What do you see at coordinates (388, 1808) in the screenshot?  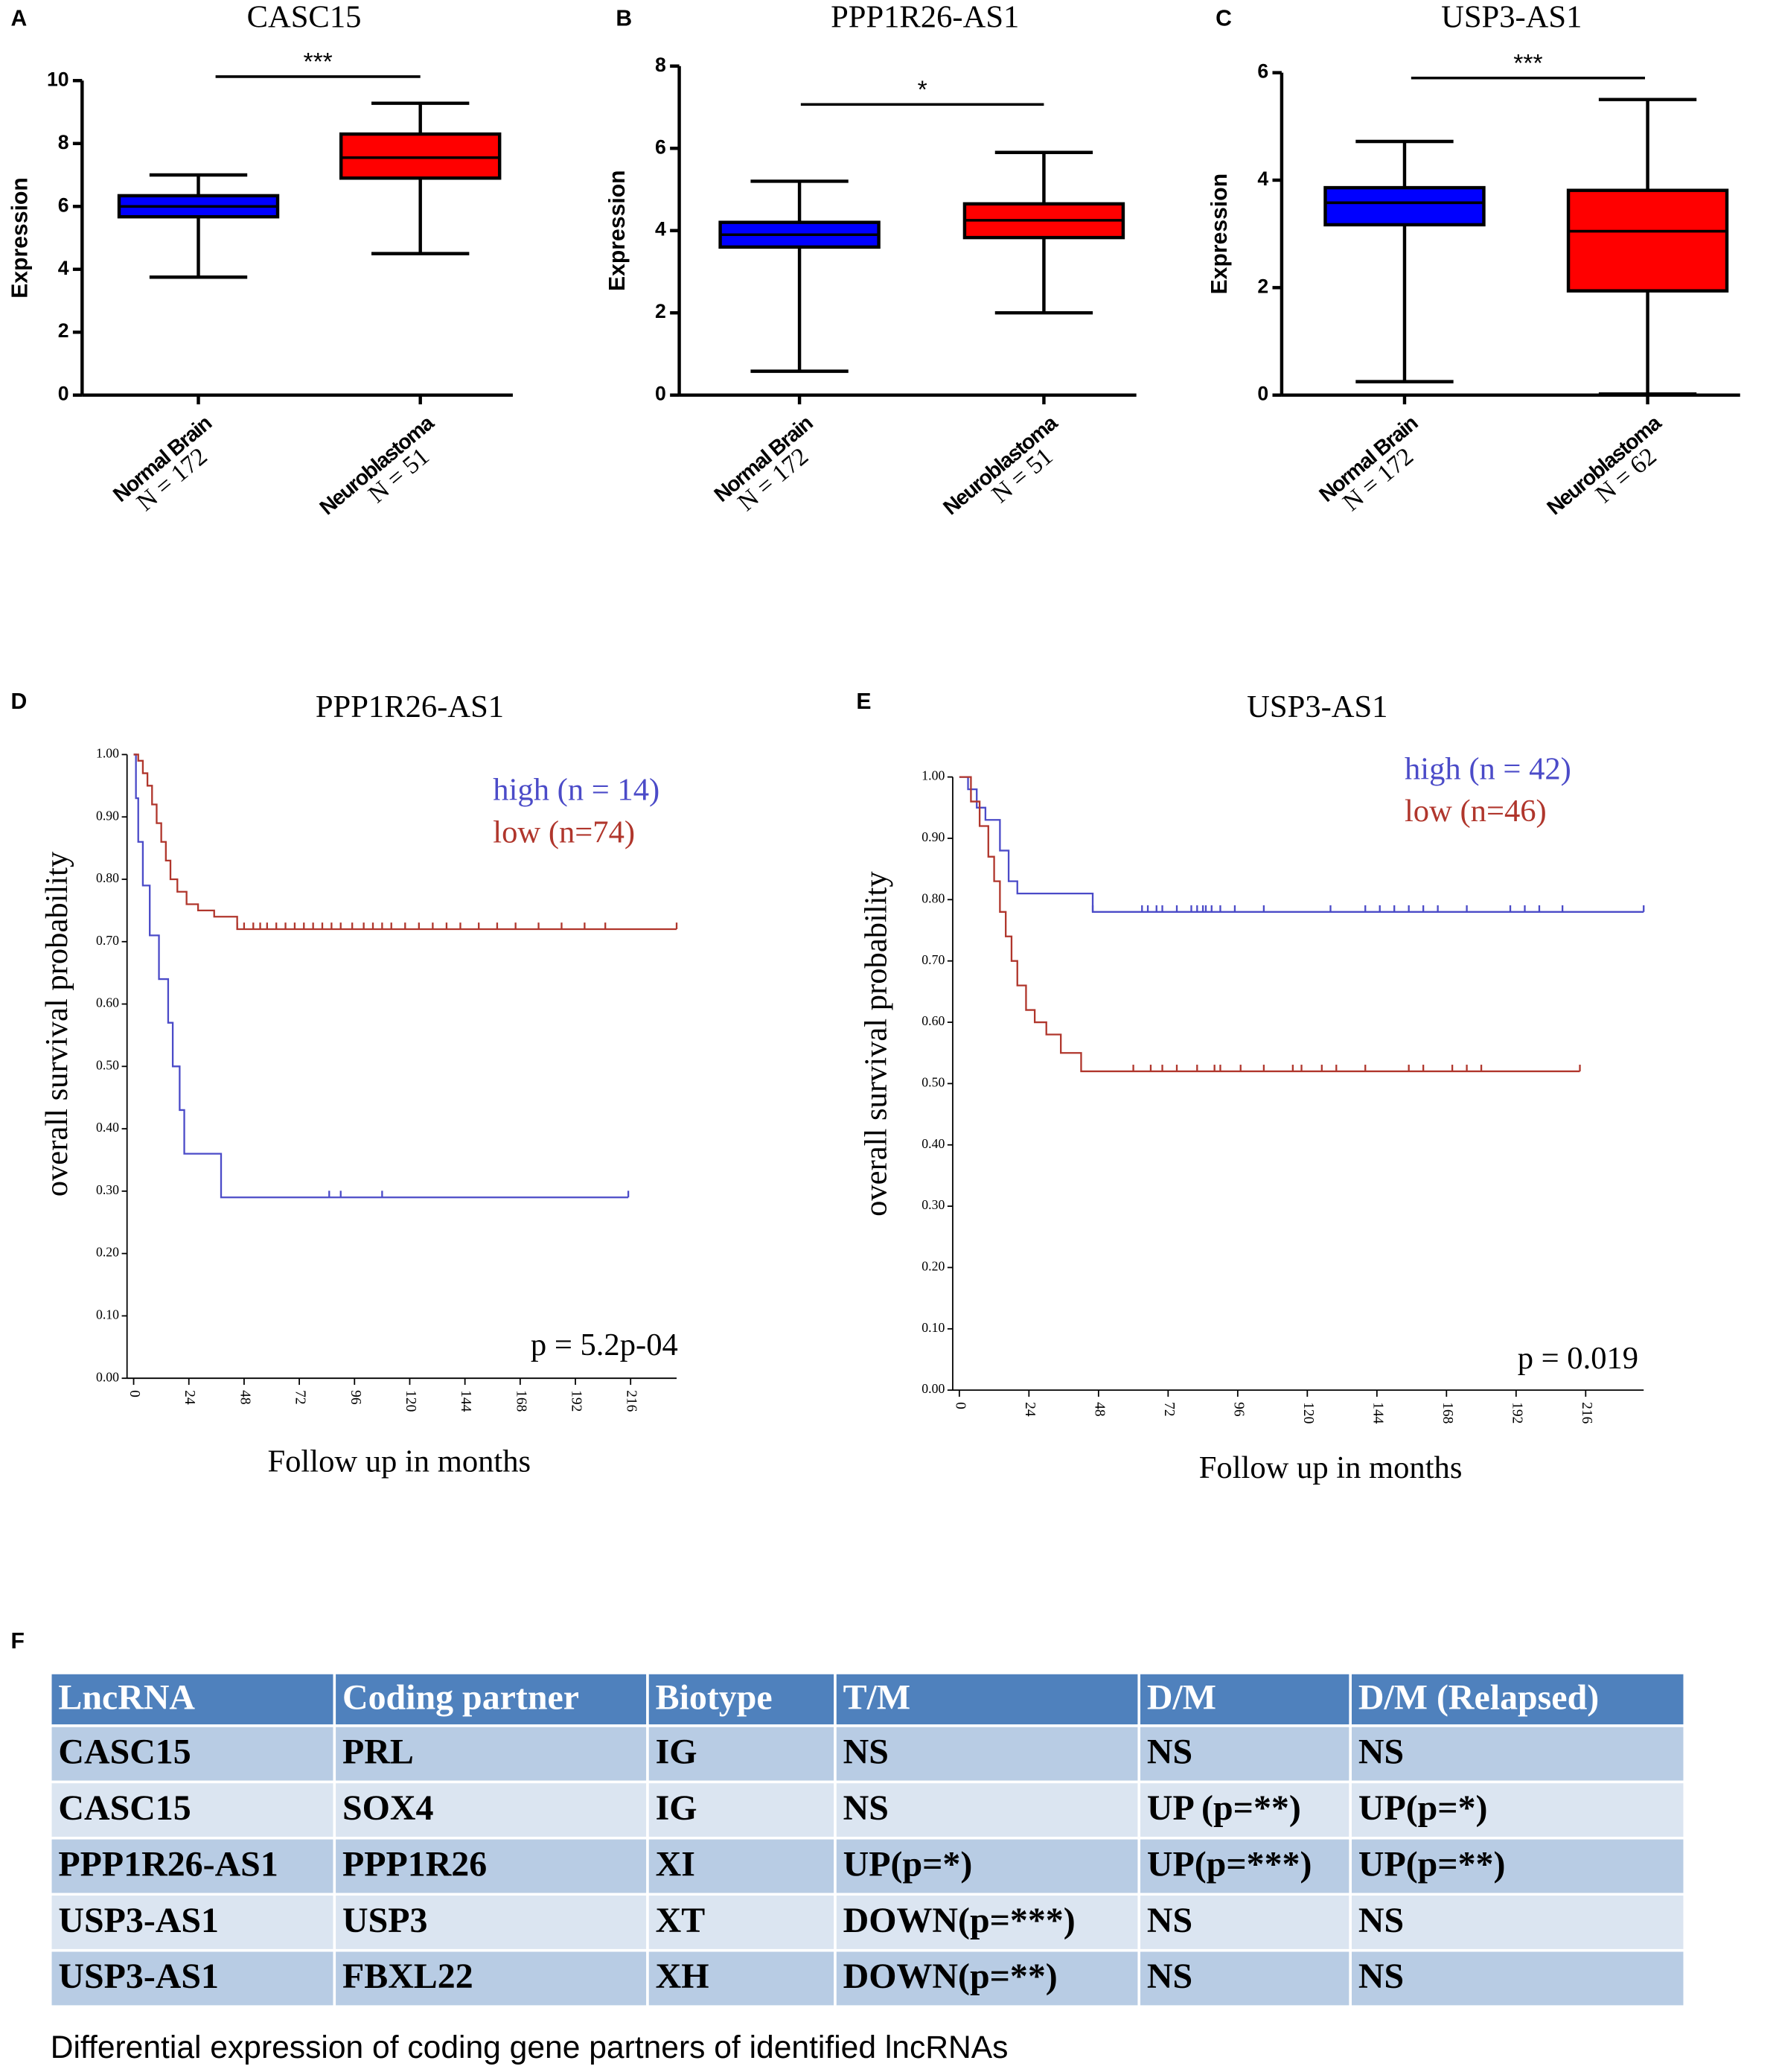 I see `cell-text: SOX4` at bounding box center [388, 1808].